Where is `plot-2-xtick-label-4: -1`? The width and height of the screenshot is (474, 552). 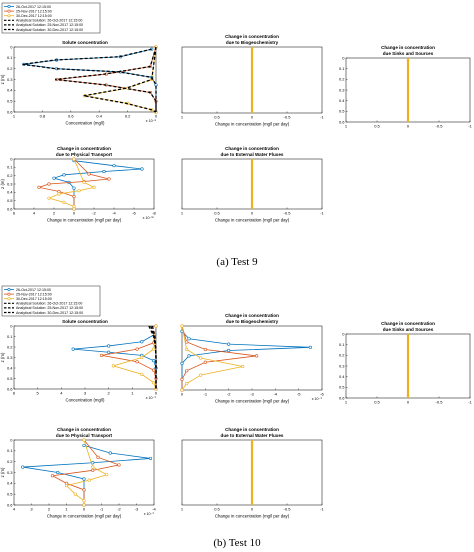 plot-2-xtick-label-4: -1 is located at coordinates (470, 126).